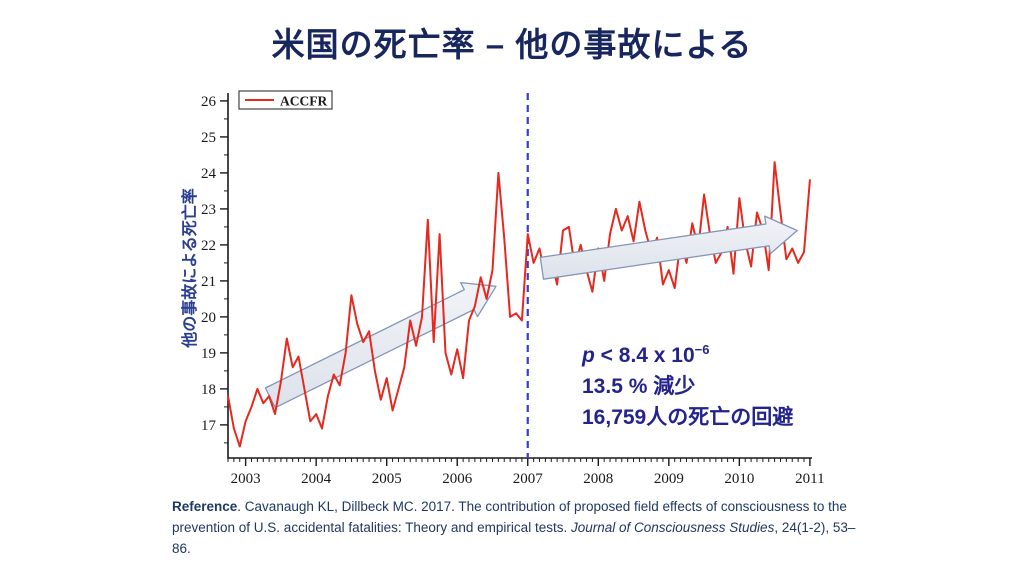 Image resolution: width=1024 pixels, height=576 pixels. I want to click on y-tick-label: 18, so click(208, 390).